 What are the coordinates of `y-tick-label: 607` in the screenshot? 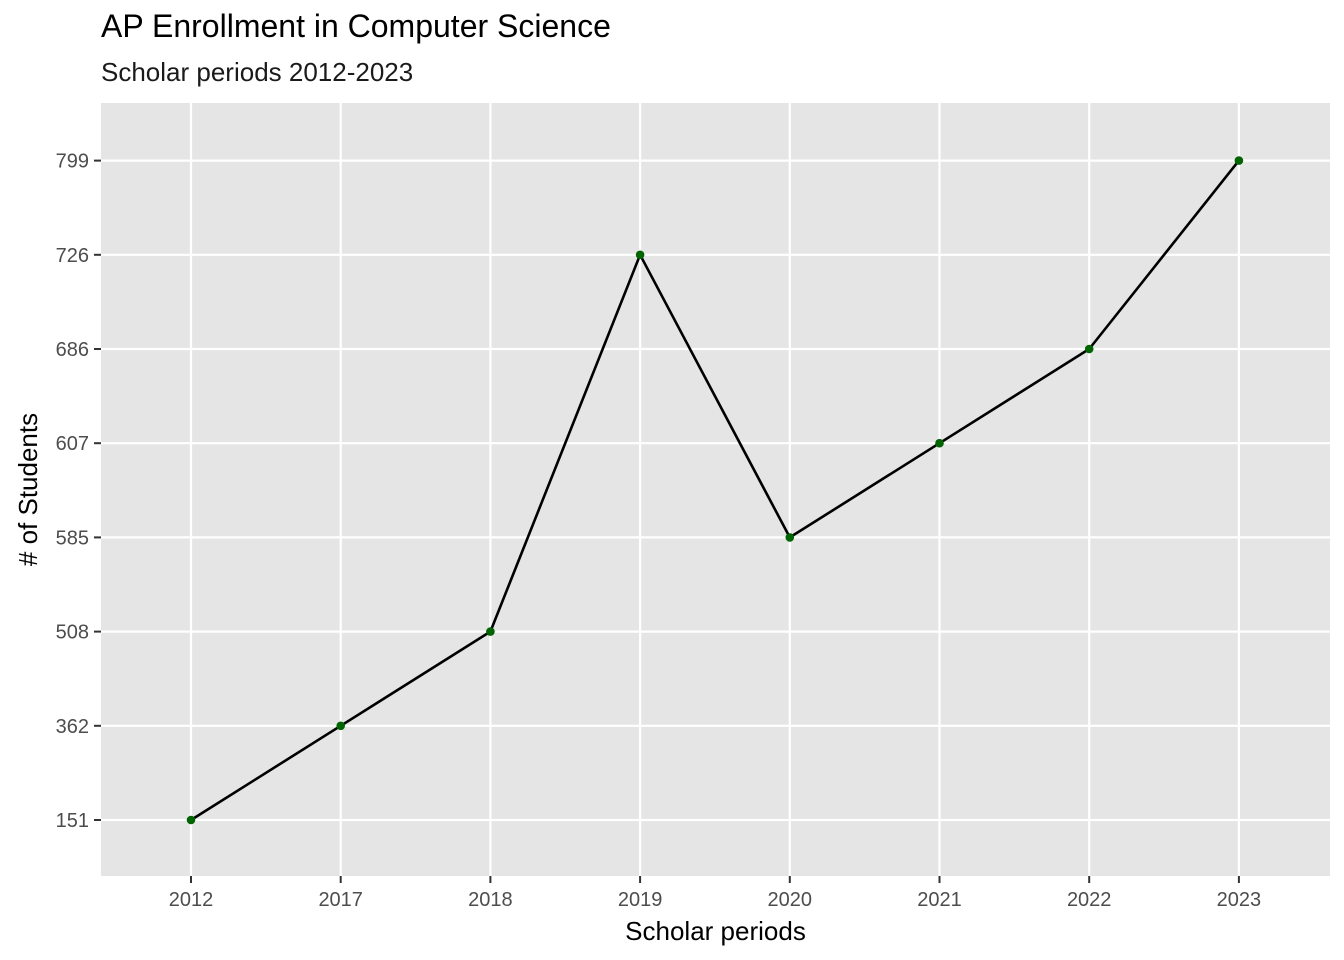 It's located at (72, 444).